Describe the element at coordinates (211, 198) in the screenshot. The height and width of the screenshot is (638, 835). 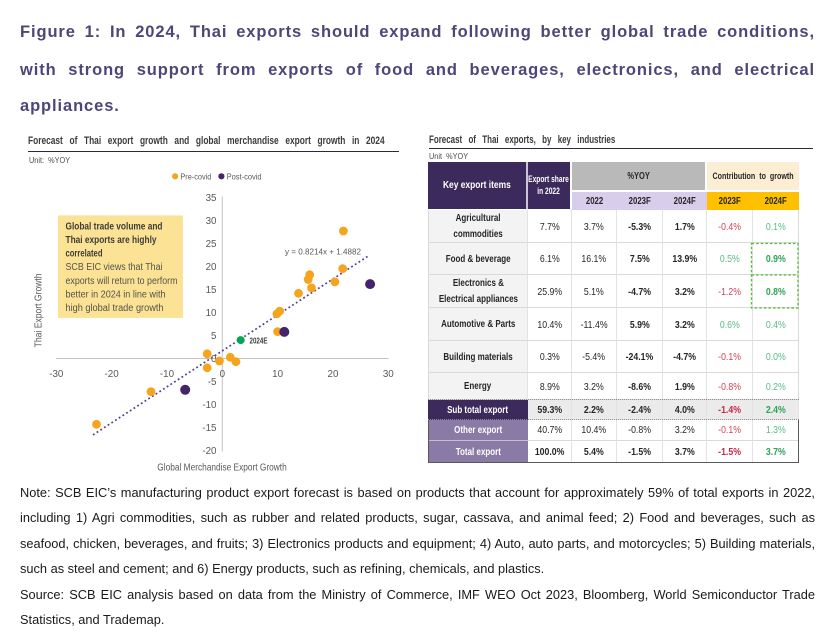
I see `svg-text: 35` at that location.